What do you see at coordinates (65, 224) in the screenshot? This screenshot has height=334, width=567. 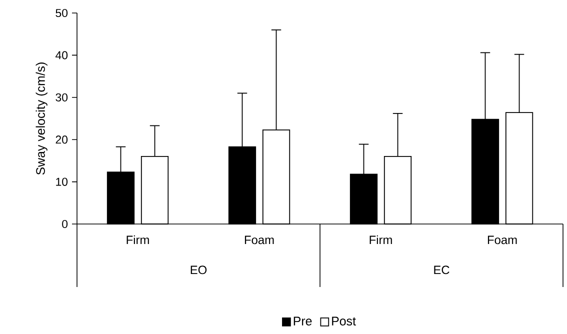 I see `y-tick-label: 0` at bounding box center [65, 224].